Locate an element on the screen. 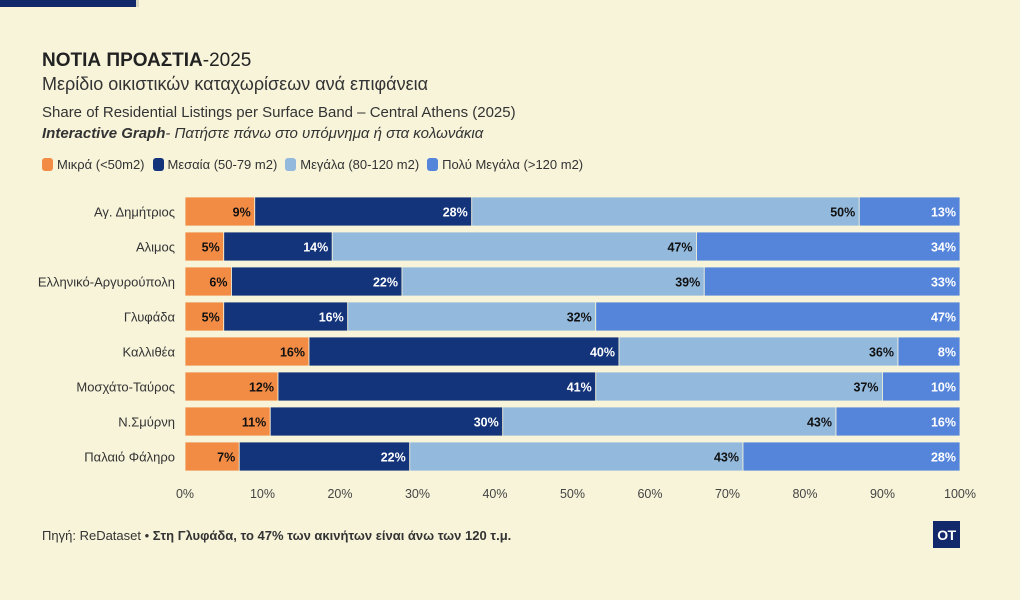 Image resolution: width=1020 pixels, height=600 pixels. x-tick-label: 40% is located at coordinates (494, 494).